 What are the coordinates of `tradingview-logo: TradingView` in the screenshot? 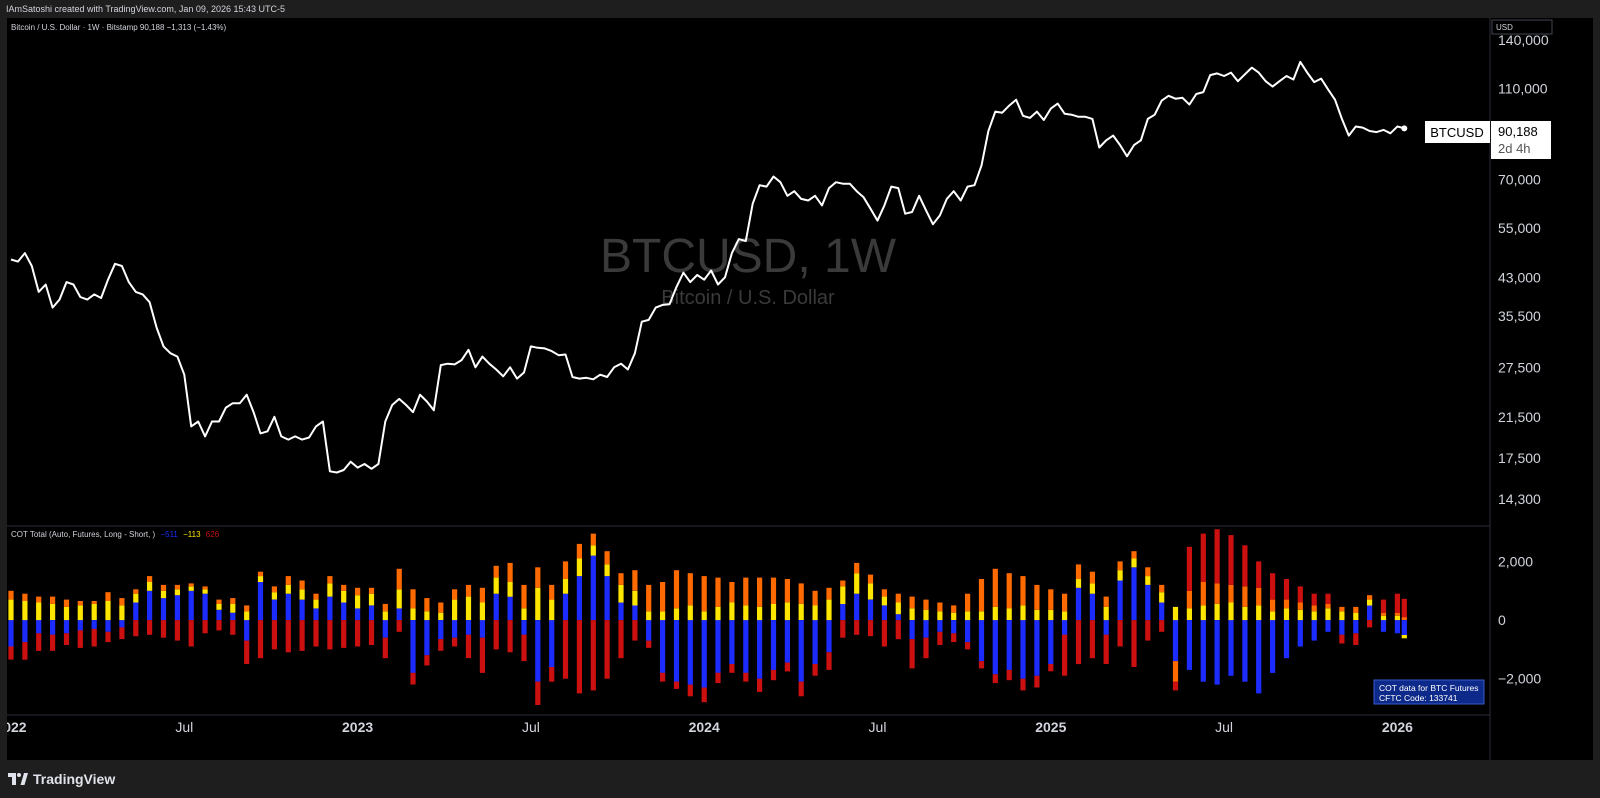 It's located at (61, 779).